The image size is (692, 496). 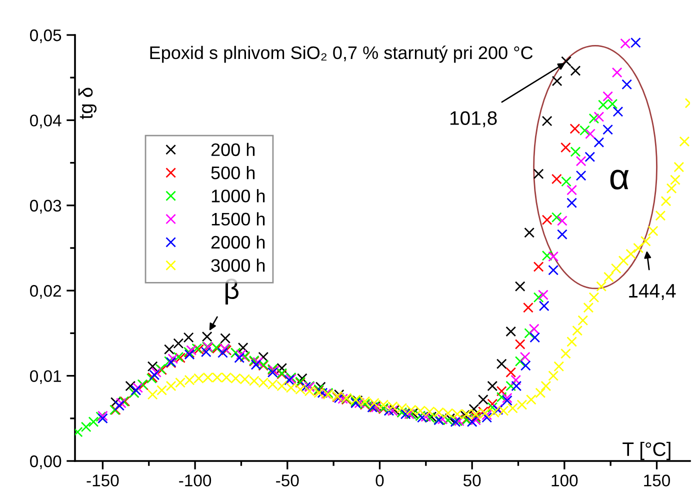 I want to click on legend-label: 1000 h, so click(x=238, y=195).